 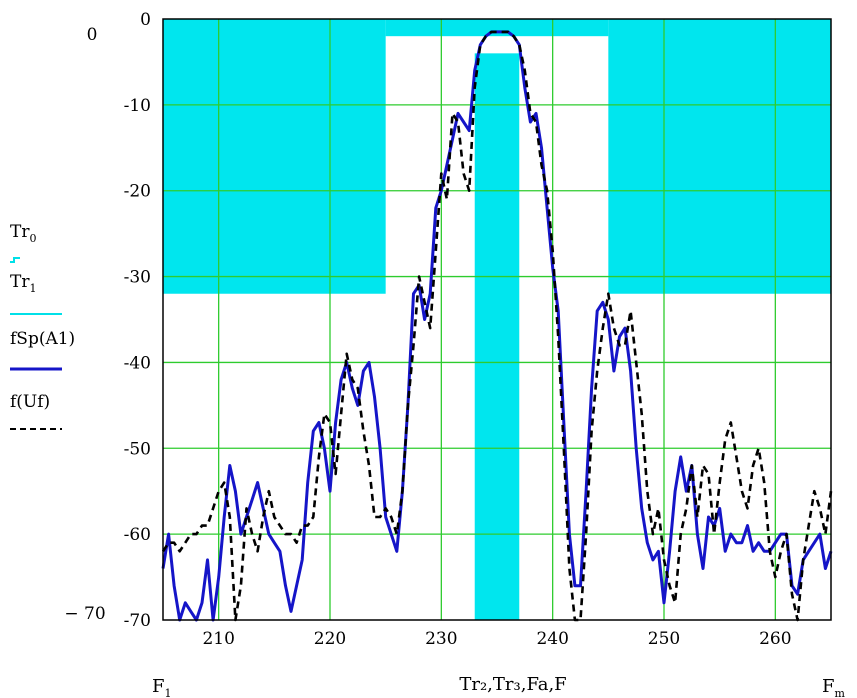 I want to click on y-tick-label: -20, so click(x=137, y=192).